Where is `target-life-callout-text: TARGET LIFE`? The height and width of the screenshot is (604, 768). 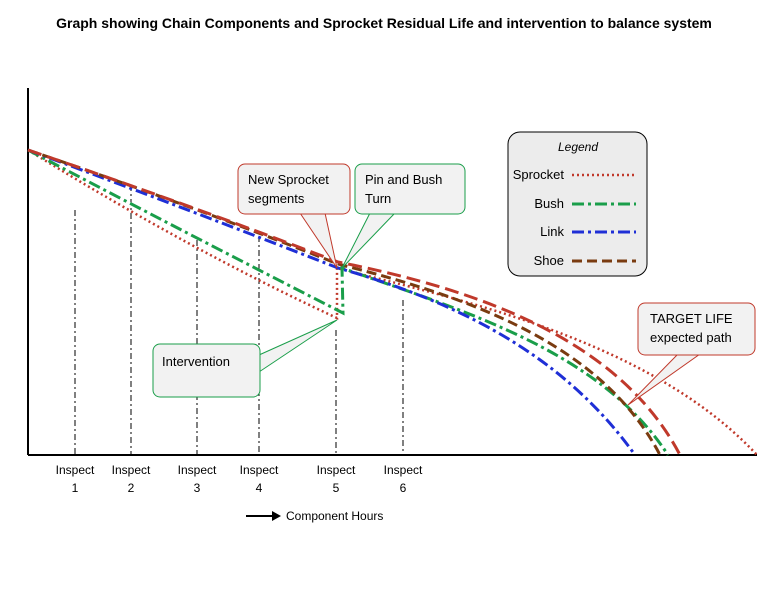 target-life-callout-text: TARGET LIFE is located at coordinates (691, 318).